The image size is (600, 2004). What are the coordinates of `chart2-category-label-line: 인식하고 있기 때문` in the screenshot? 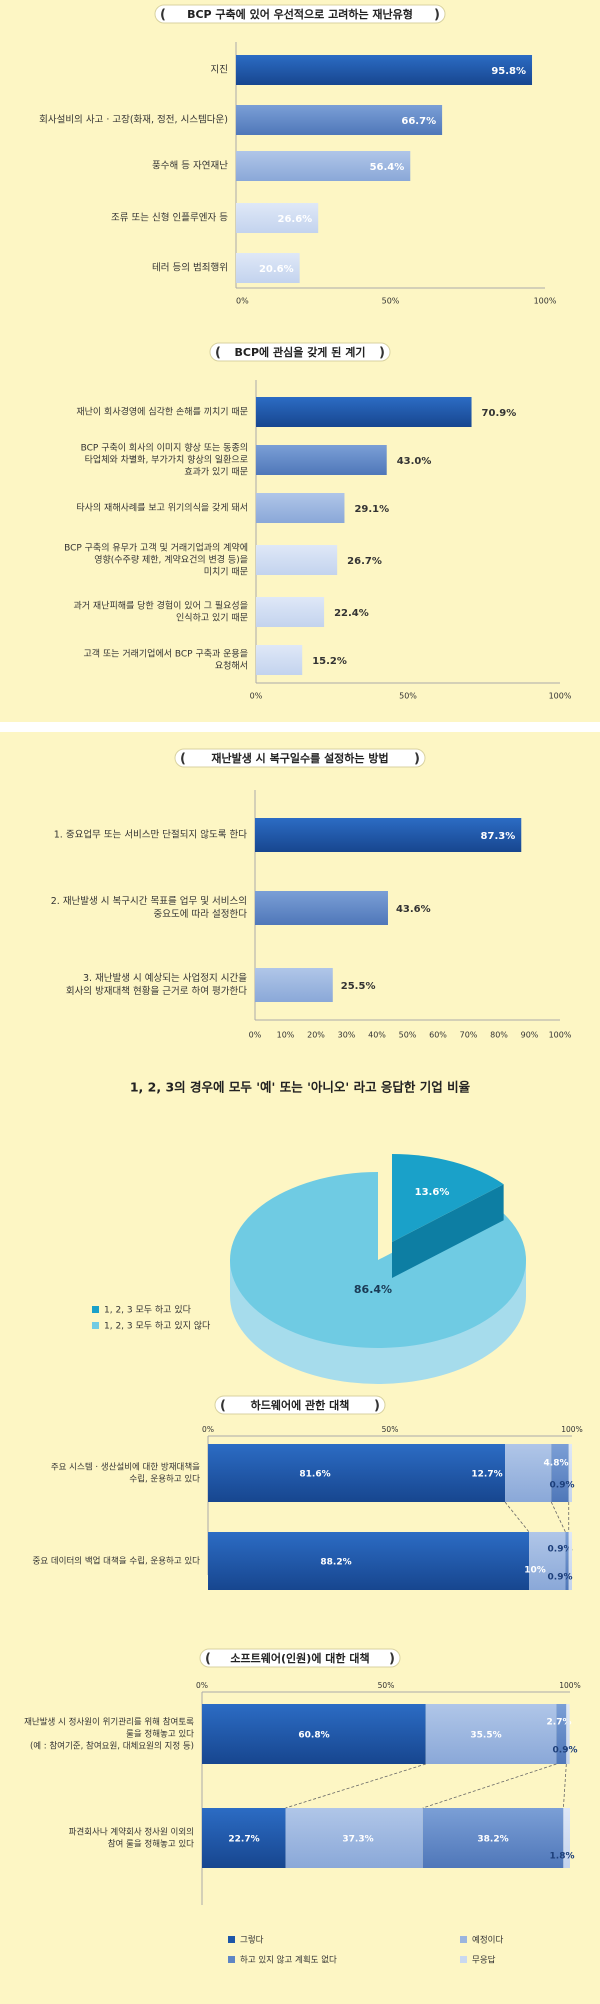 It's located at (212, 618).